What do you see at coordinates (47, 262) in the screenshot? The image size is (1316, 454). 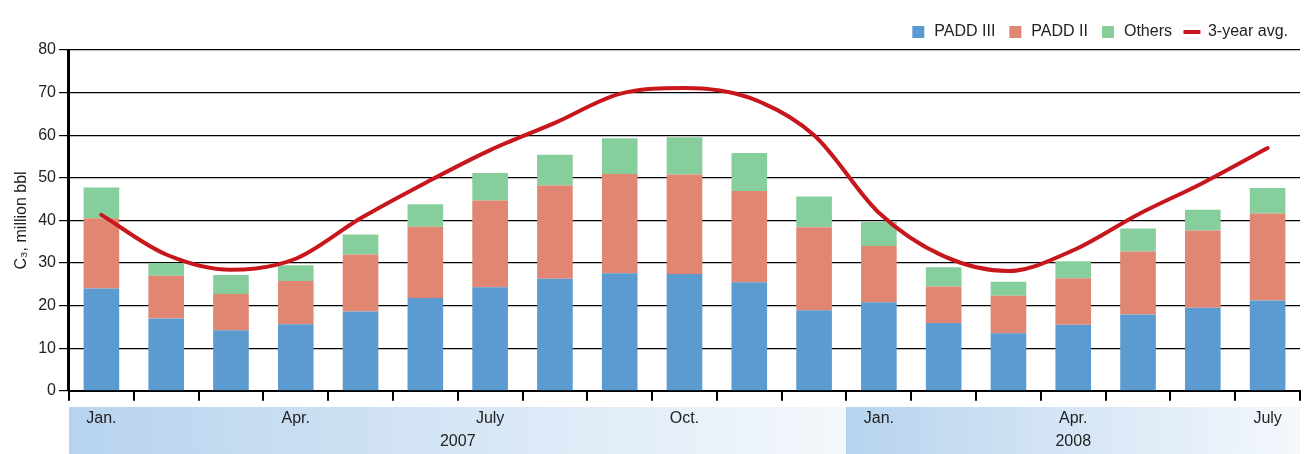 I see `y-tick-label: 30` at bounding box center [47, 262].